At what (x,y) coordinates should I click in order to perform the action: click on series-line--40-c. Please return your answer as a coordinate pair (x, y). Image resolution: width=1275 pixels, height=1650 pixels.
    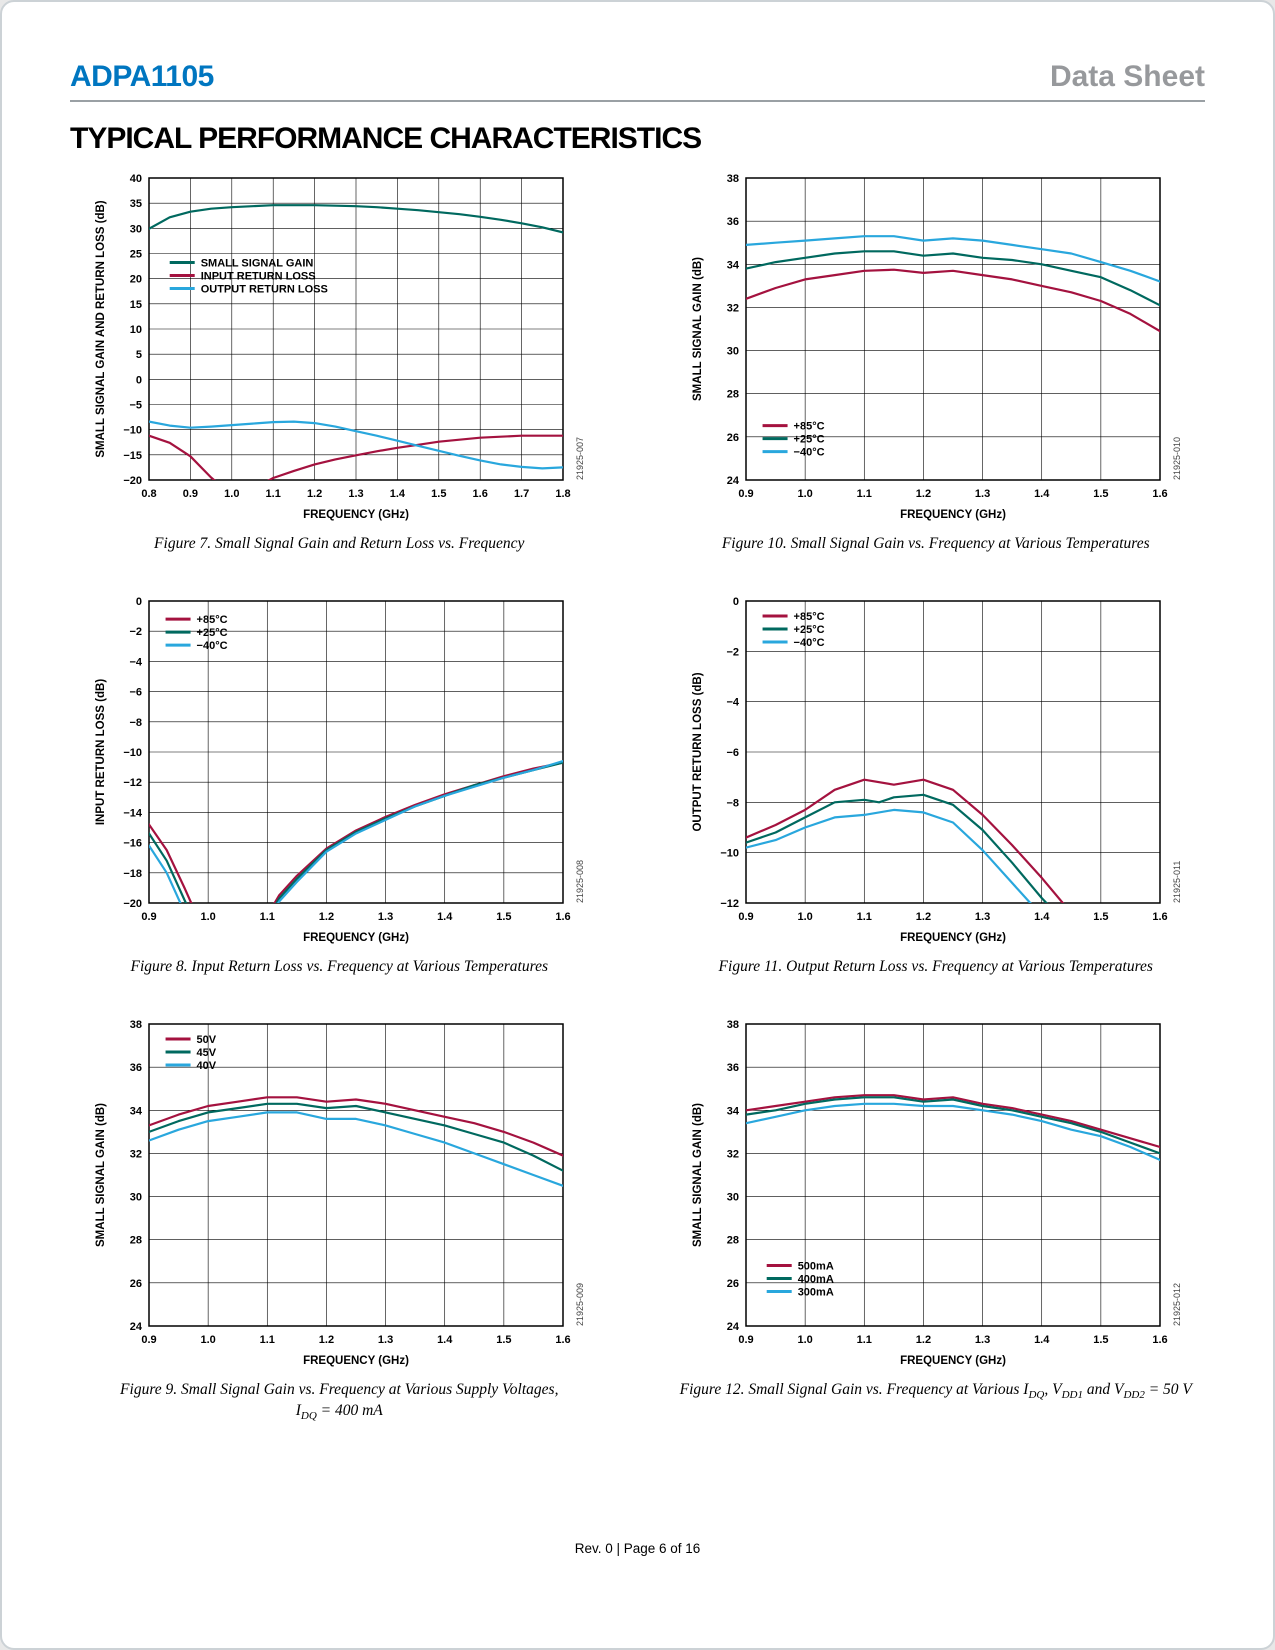
    Looking at the image, I should click on (952, 259).